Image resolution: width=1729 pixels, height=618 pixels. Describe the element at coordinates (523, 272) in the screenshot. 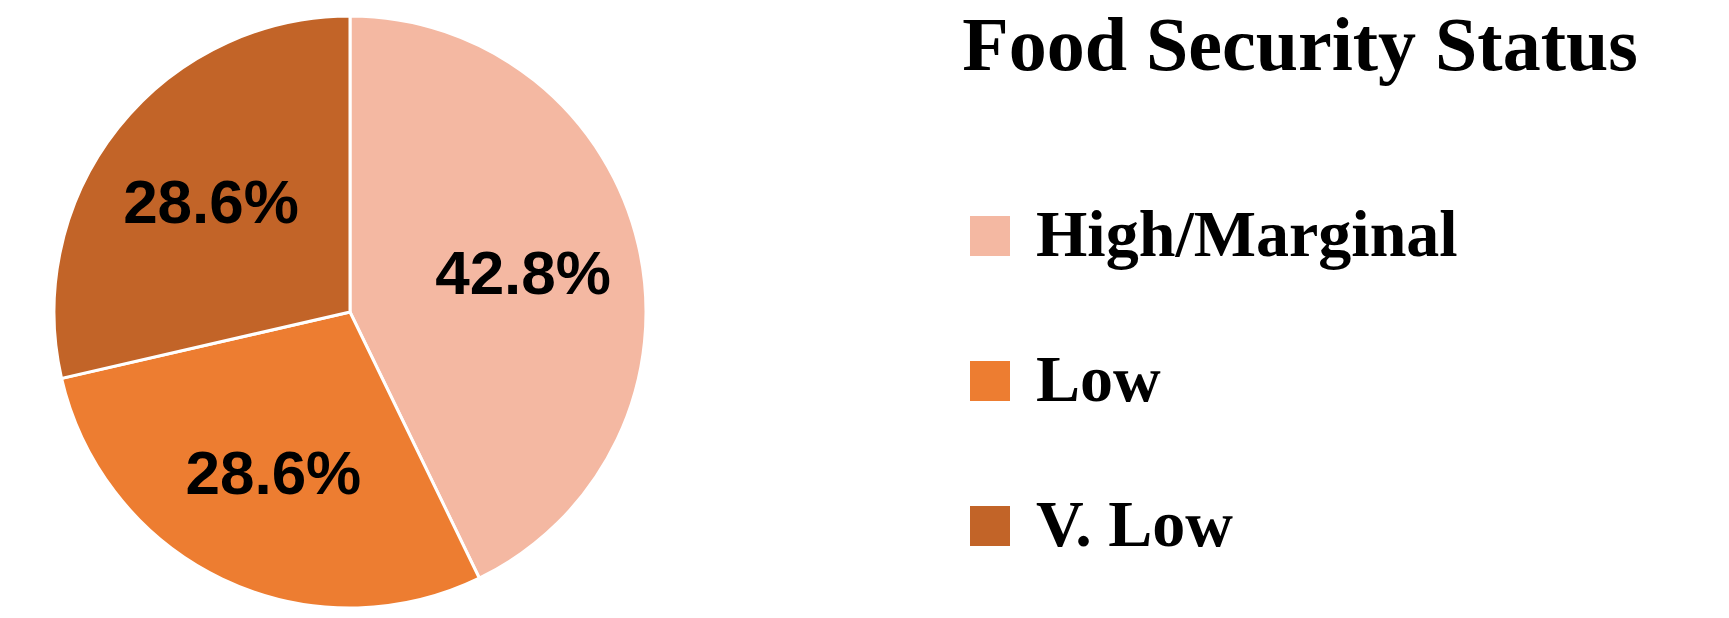

I see `data-label: 42.8%` at that location.